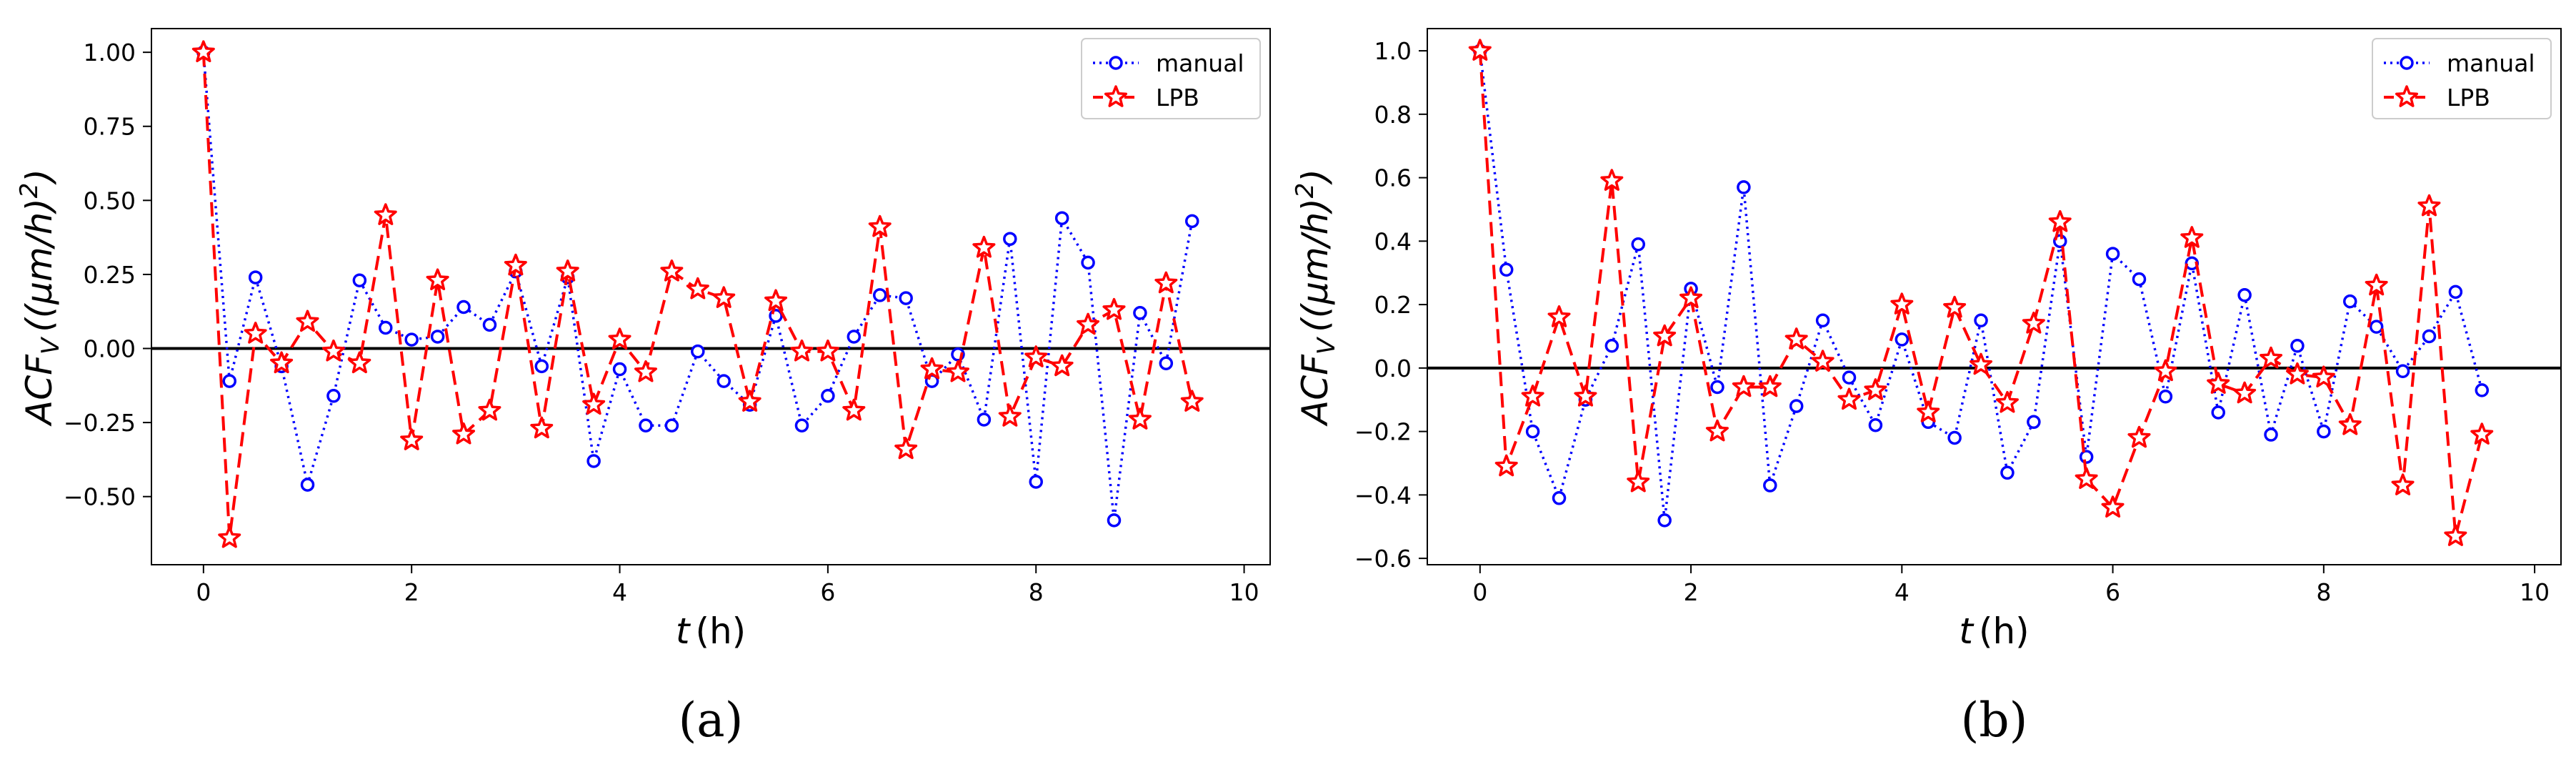 This screenshot has height=757, width=2576. Describe the element at coordinates (2407, 96) in the screenshot. I see `legend-marker-lpb` at that location.